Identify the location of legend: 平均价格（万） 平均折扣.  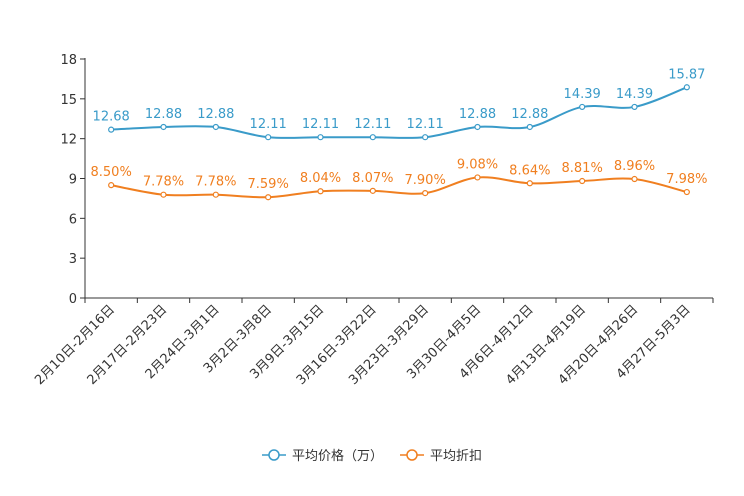
(372, 456).